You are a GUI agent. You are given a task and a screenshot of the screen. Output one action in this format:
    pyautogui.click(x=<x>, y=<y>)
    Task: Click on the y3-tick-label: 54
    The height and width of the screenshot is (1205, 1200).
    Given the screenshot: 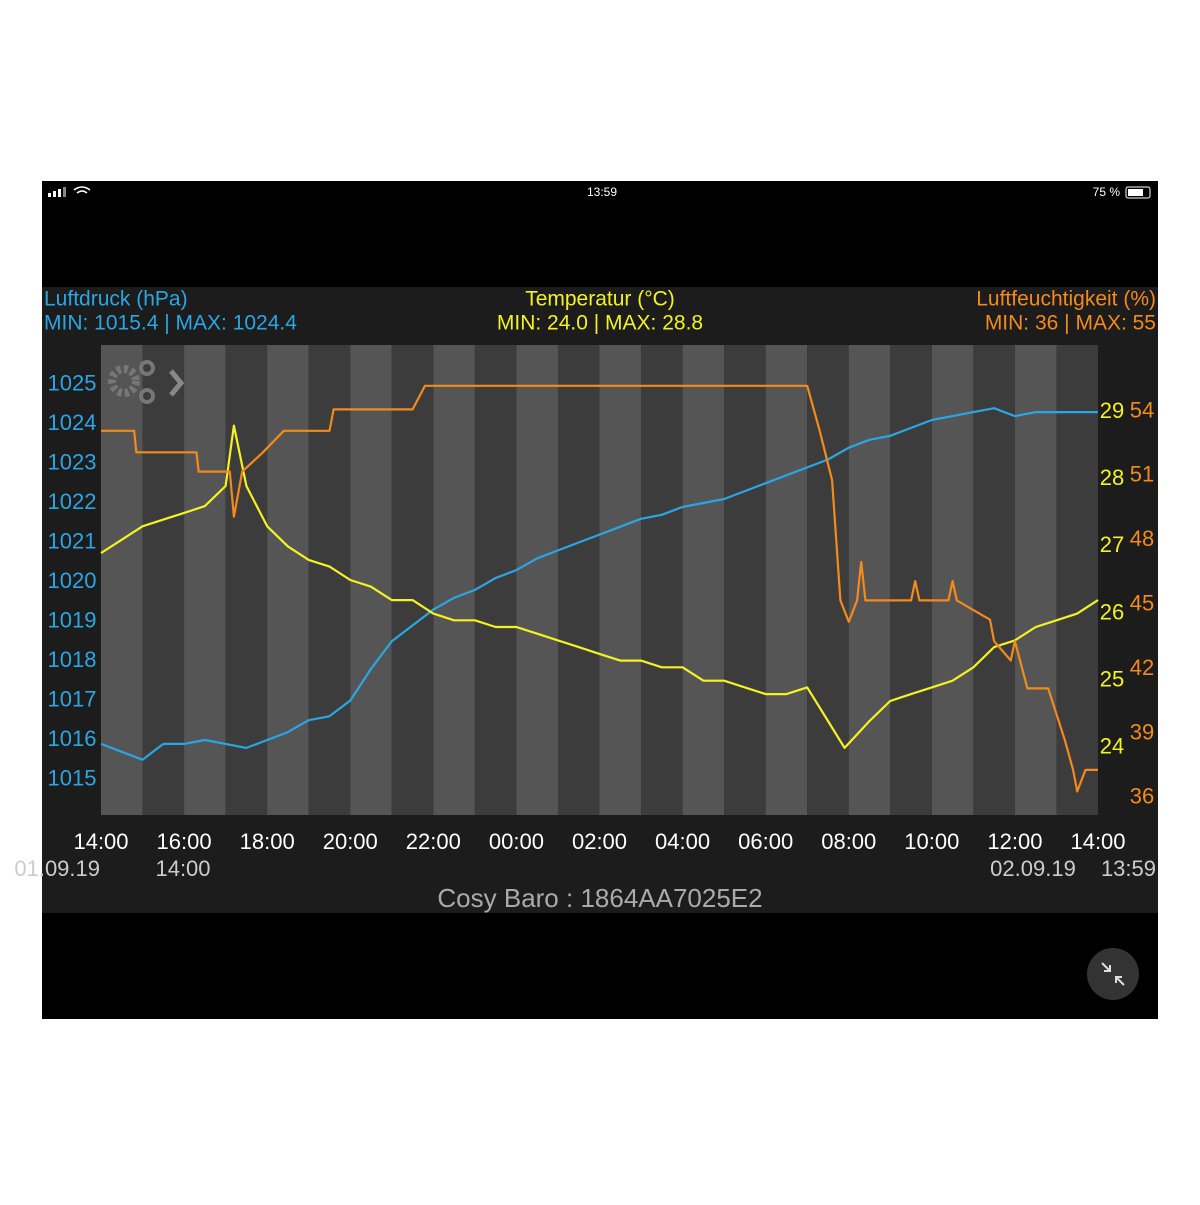 What is the action you would take?
    pyautogui.click(x=1142, y=409)
    